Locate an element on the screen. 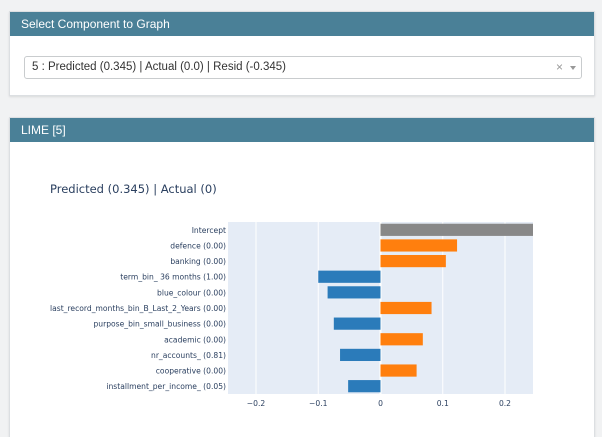  y-tick-label: purpose_bin_small_business (0.00) is located at coordinates (159, 324).